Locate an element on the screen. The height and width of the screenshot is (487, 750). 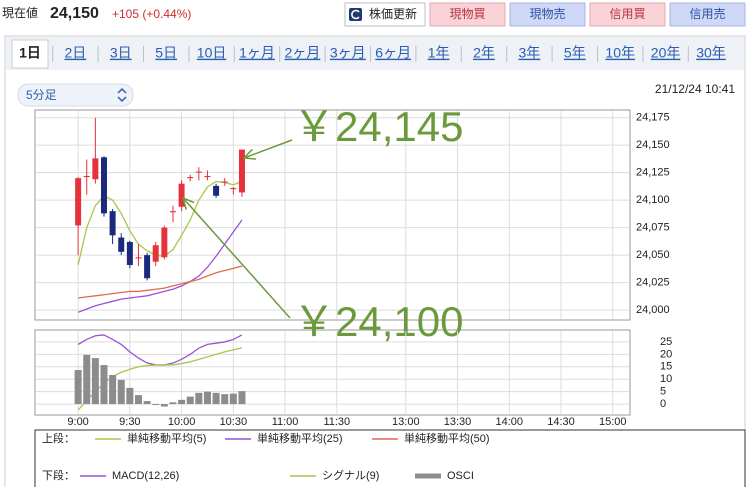
tab: 3日 is located at coordinates (121, 53).